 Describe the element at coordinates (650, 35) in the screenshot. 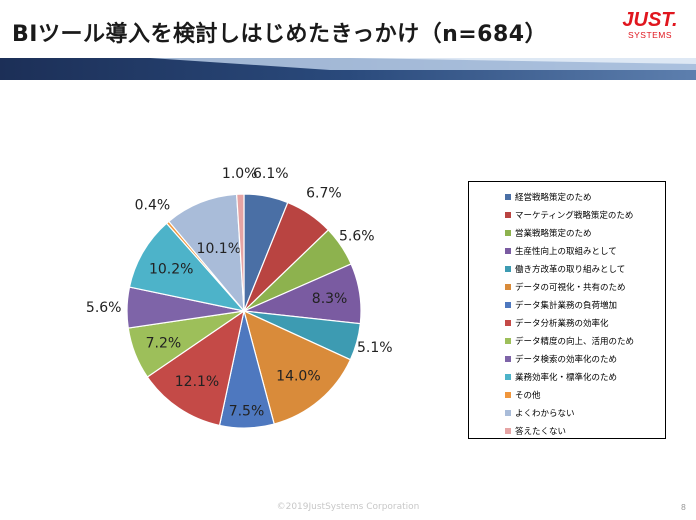

I see `logo-sub-text: SYSTEMS` at that location.